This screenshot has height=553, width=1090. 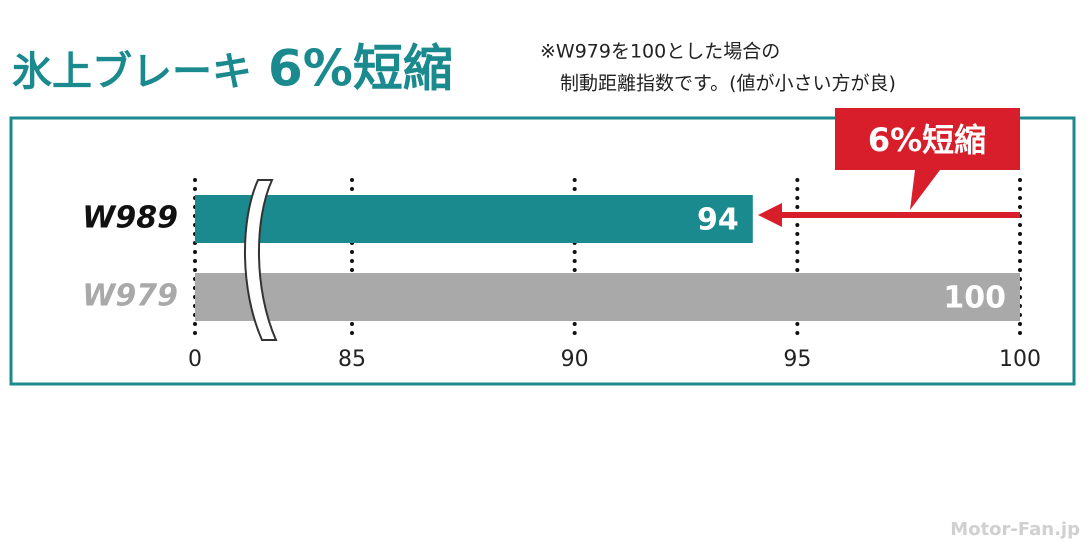 I want to click on axis-break, so click(x=260, y=260).